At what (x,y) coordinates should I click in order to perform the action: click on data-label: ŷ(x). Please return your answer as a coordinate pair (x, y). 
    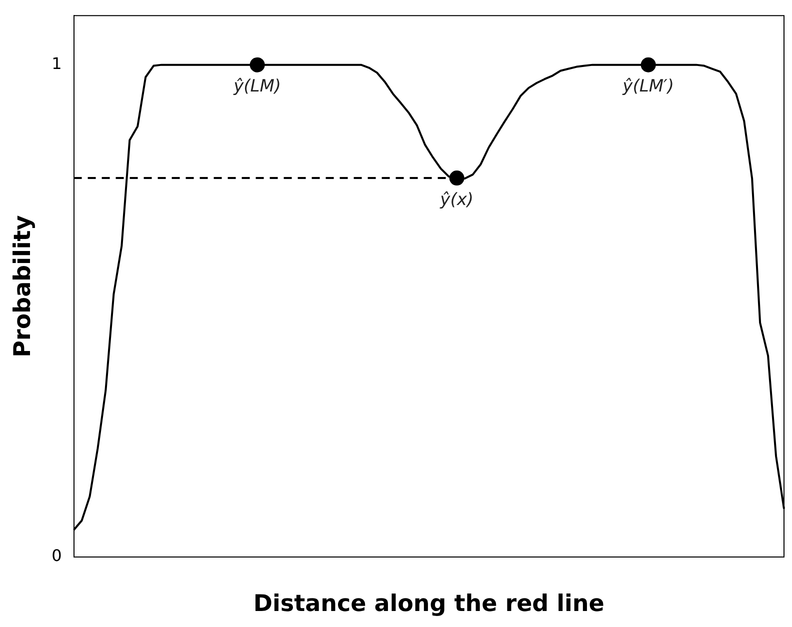
    Looking at the image, I should click on (456, 200).